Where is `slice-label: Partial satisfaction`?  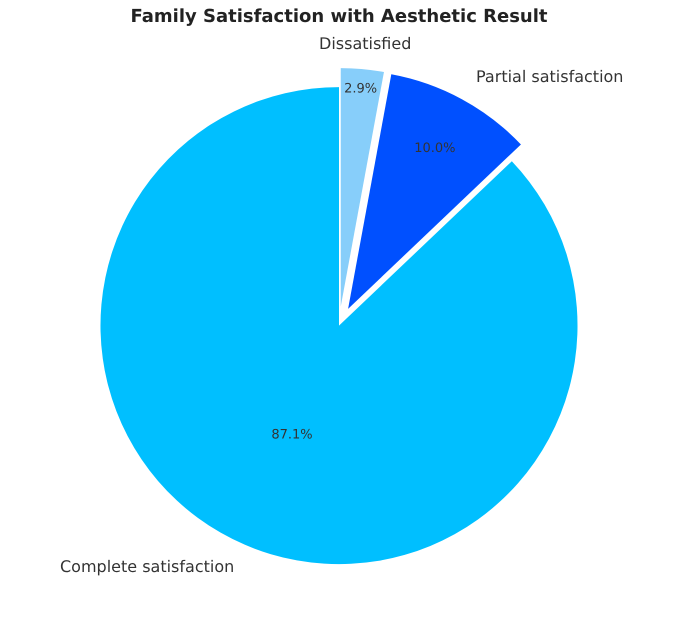 slice-label: Partial satisfaction is located at coordinates (550, 76).